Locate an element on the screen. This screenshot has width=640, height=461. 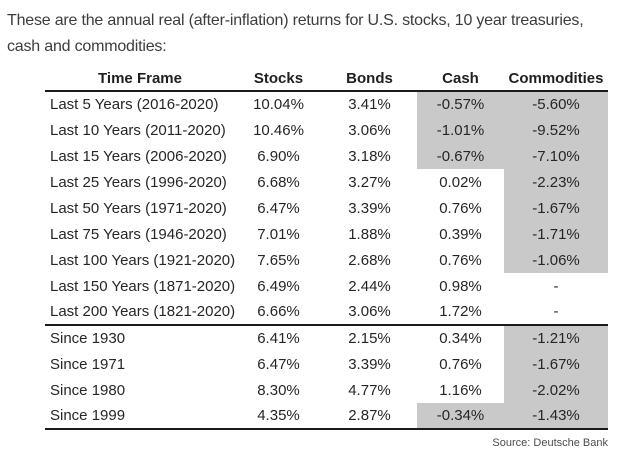
value-cell-cash: -0.67% is located at coordinates (460, 156).